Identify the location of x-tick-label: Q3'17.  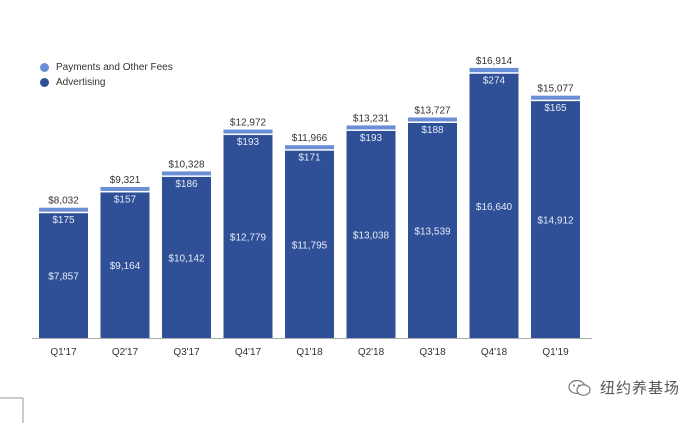
(186, 352).